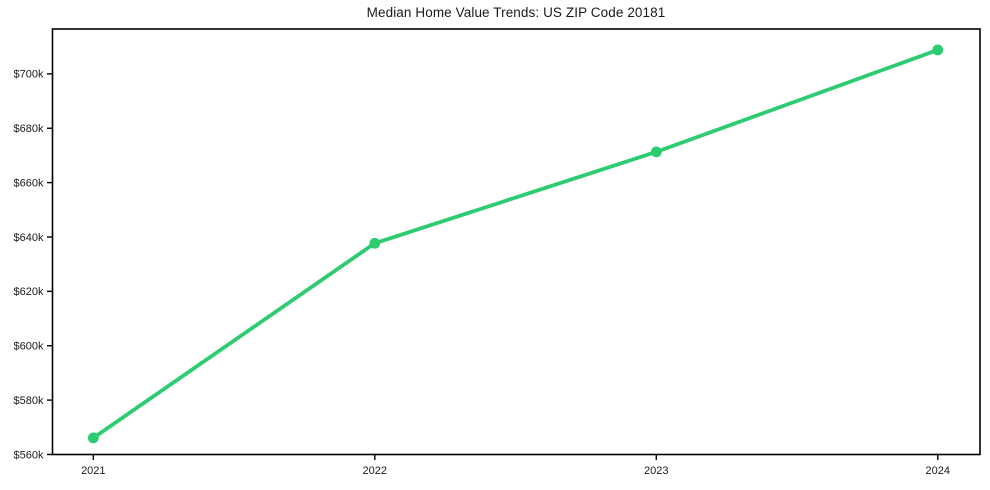 The image size is (990, 490). I want to click on y-tick-label: $640k, so click(29, 238).